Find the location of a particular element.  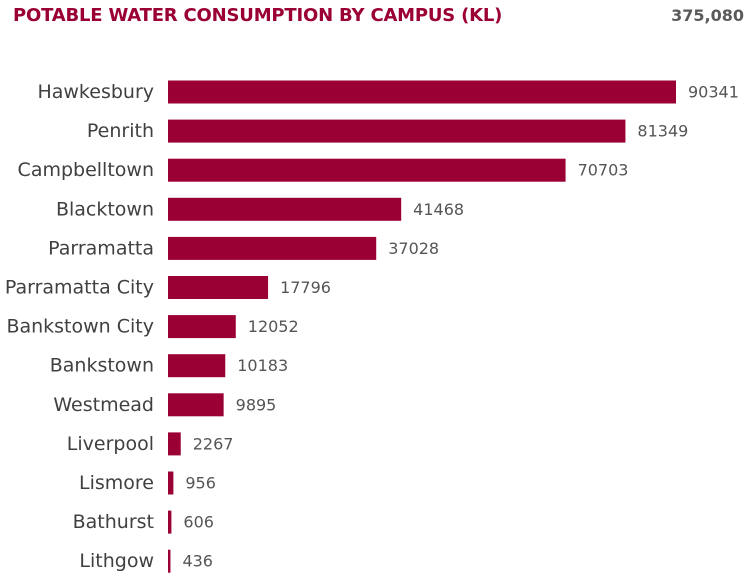

value-label: 70703 is located at coordinates (603, 170).